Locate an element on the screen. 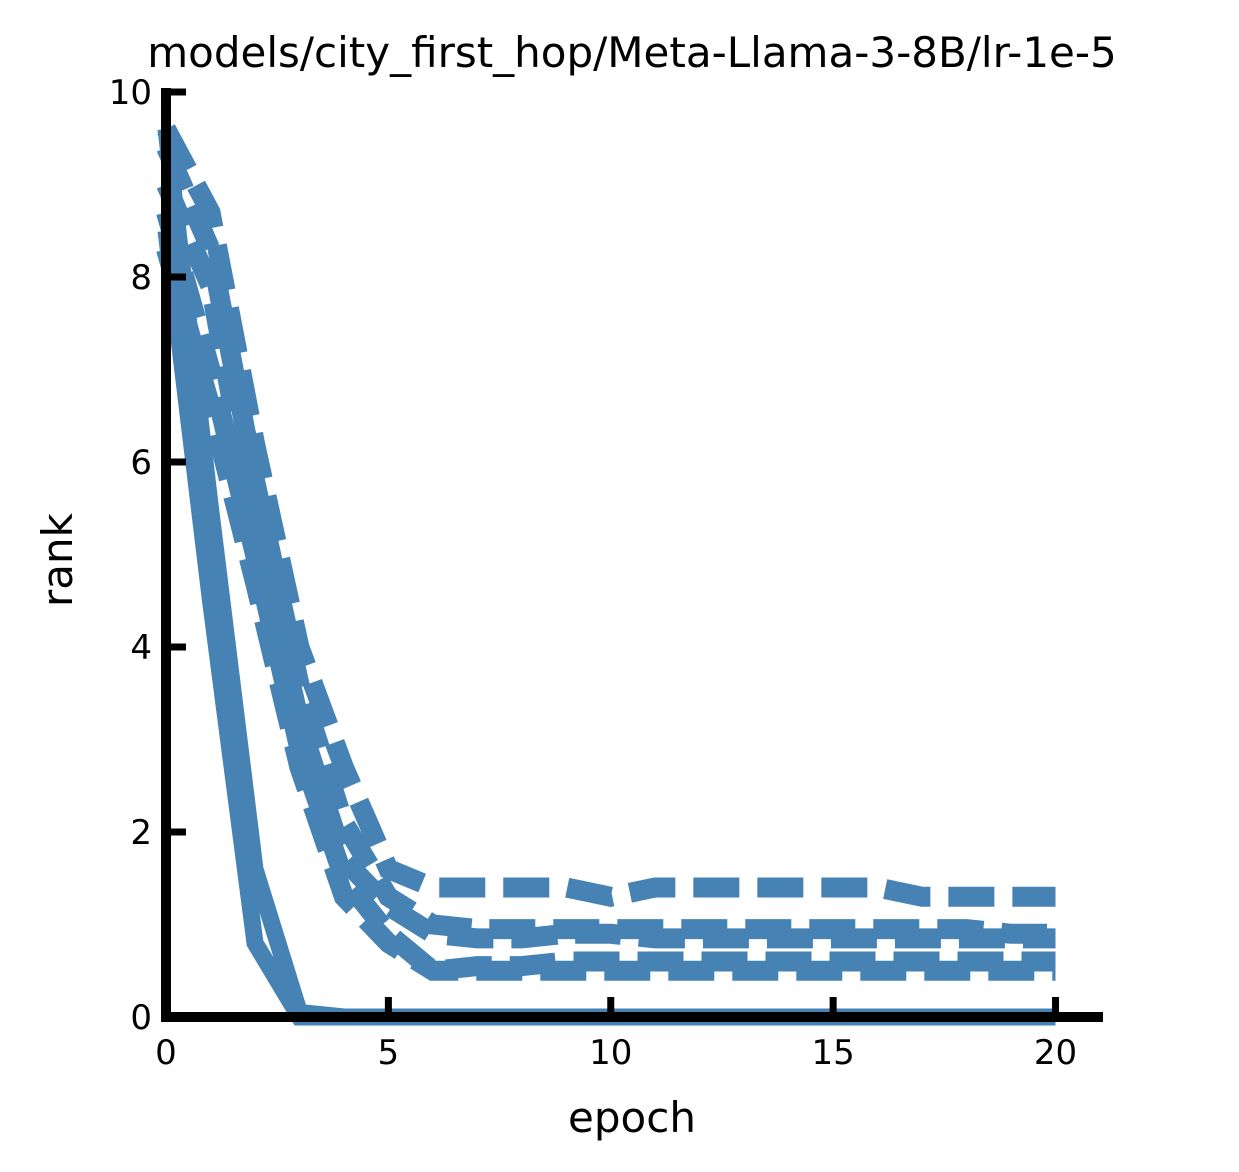 Image resolution: width=1239 pixels, height=1172 pixels. x-tick-label-10: 10 is located at coordinates (610, 1053).